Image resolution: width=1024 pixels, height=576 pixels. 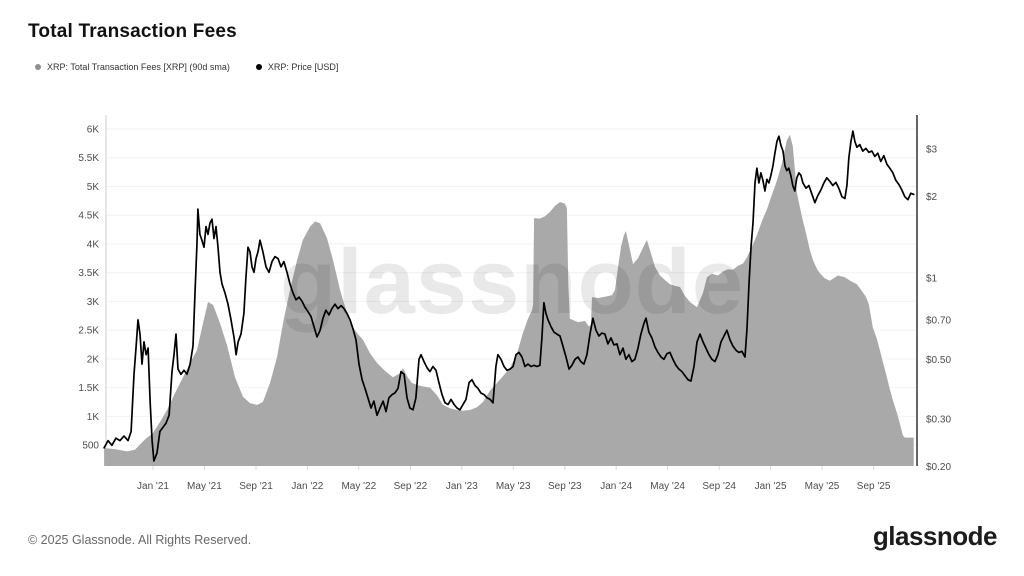 I want to click on left-axis-tick-label: 6K, so click(x=93, y=130).